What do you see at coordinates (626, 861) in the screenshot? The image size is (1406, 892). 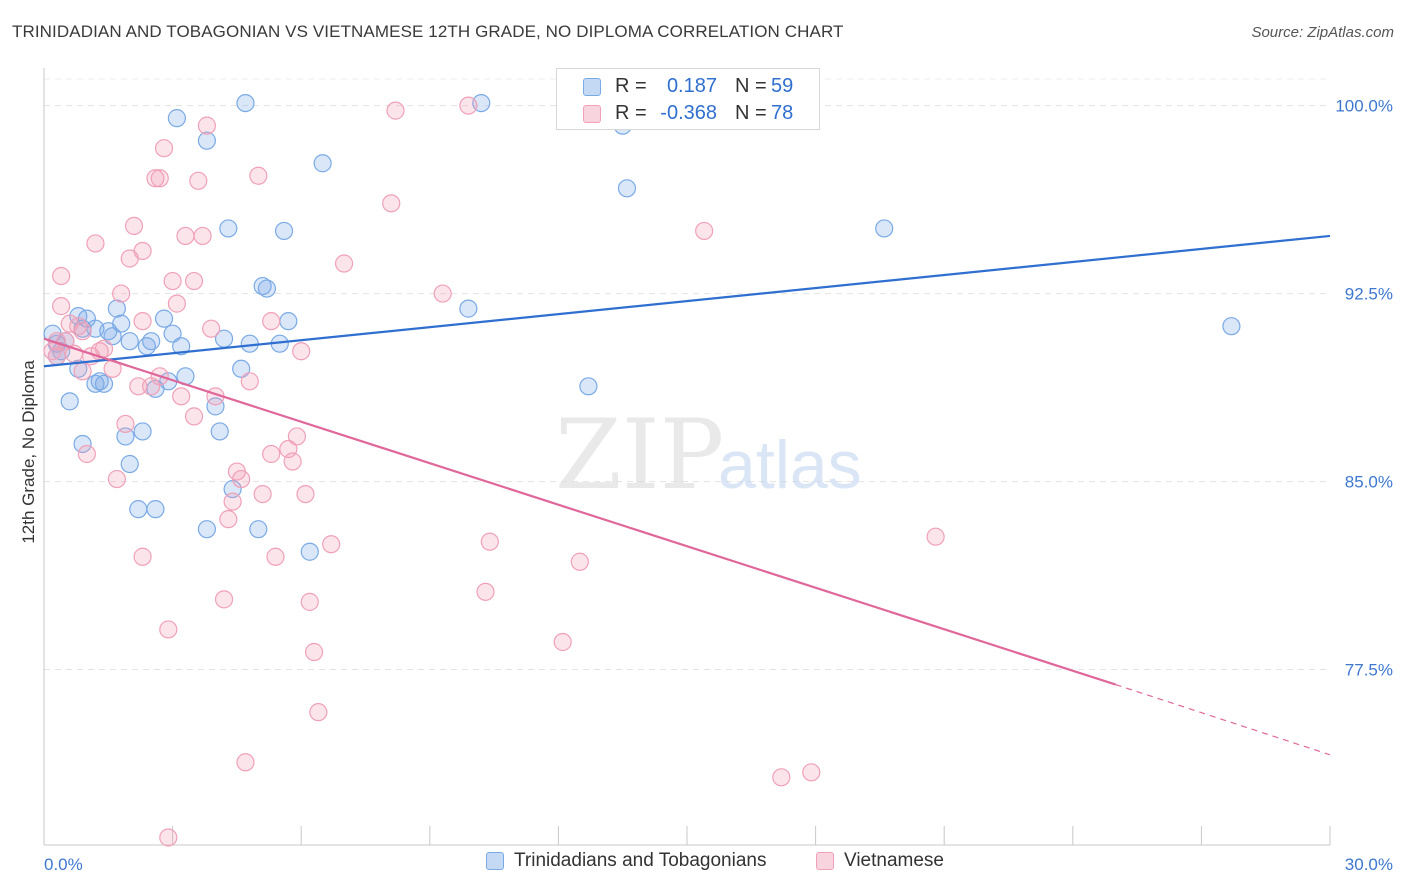 I see `legend-item-trinidadian: Trinidadians and Tobagonians` at bounding box center [626, 861].